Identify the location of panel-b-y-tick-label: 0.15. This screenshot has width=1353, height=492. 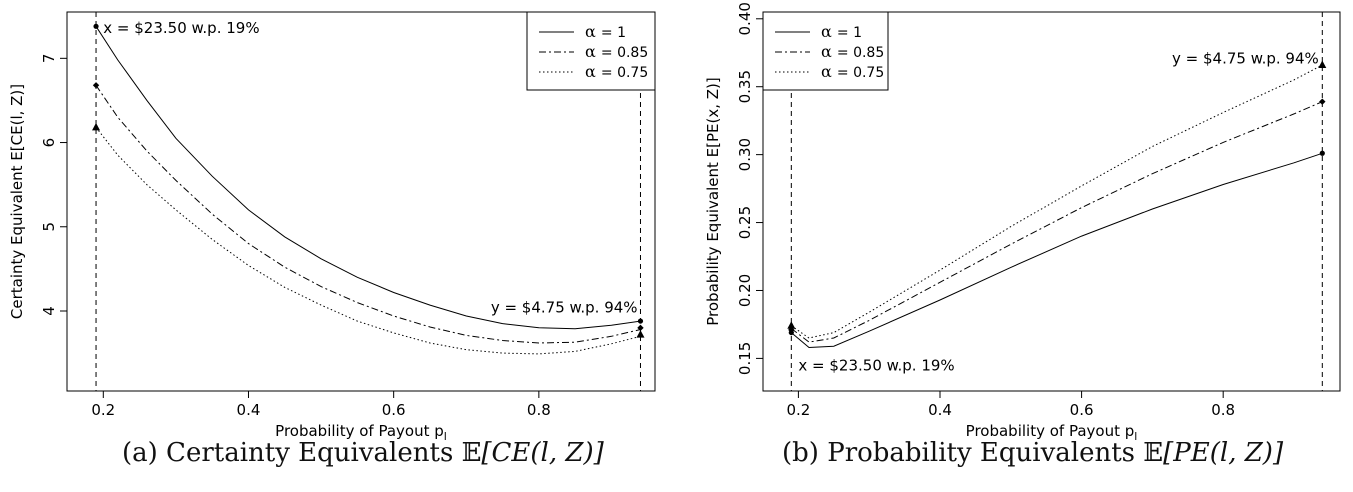
(745, 358).